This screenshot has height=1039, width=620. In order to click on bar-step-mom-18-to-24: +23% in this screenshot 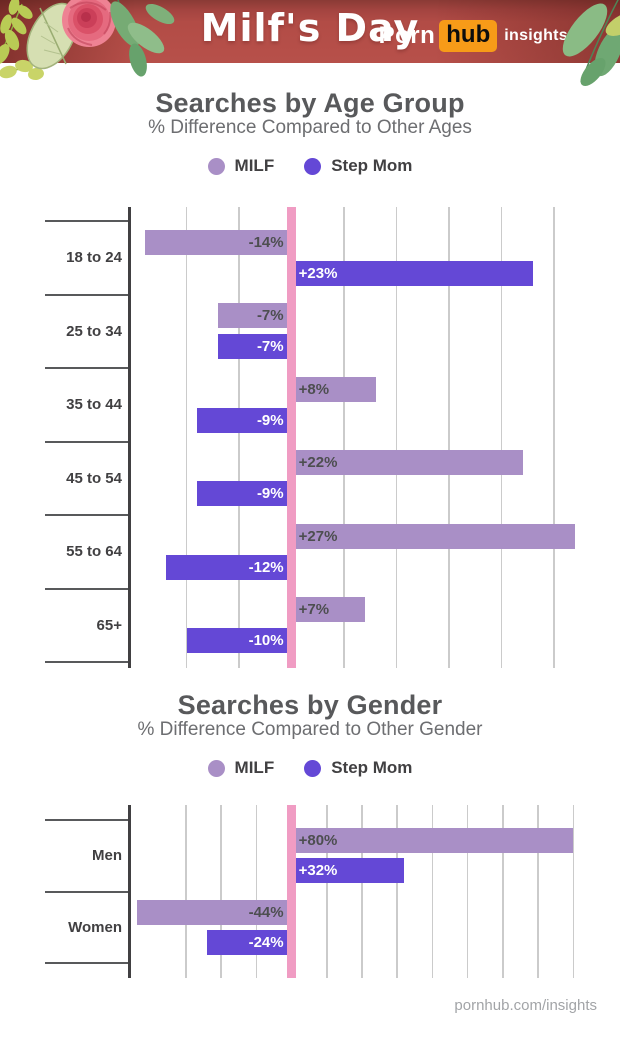, I will do `click(412, 273)`.